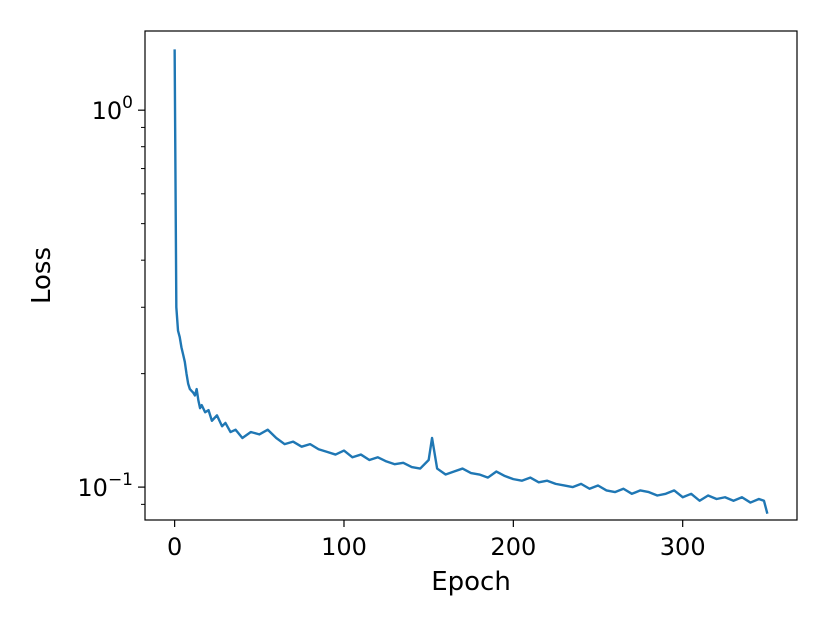 The height and width of the screenshot is (628, 830). What do you see at coordinates (344, 547) in the screenshot?
I see `x-tick-label: 100` at bounding box center [344, 547].